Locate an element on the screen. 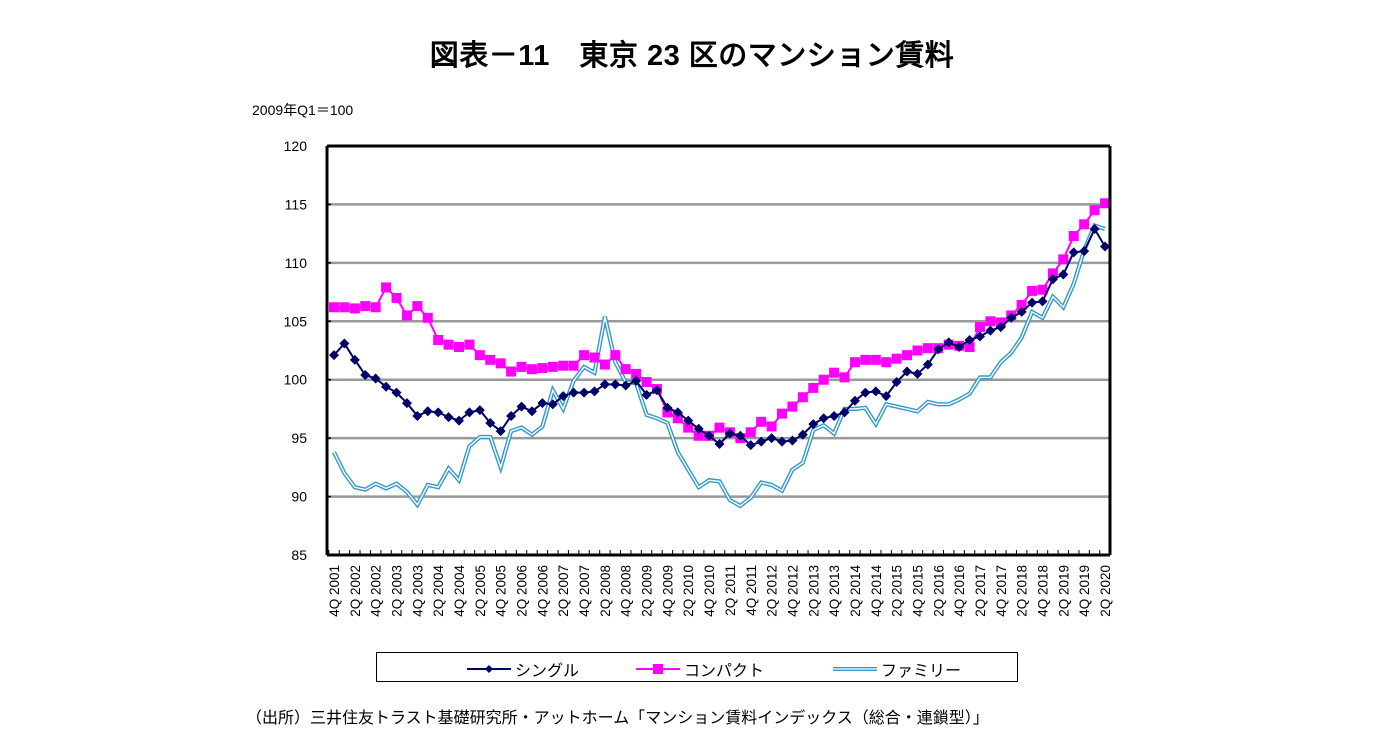 Image resolution: width=1384 pixels, height=745 pixels. y-tick-label: 95 is located at coordinates (299, 438).